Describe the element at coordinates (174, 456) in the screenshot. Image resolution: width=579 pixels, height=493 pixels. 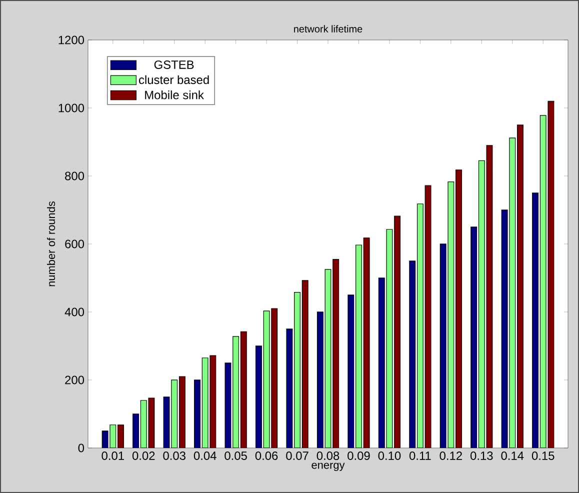
I see `x-tick-label: 0.03` at that location.